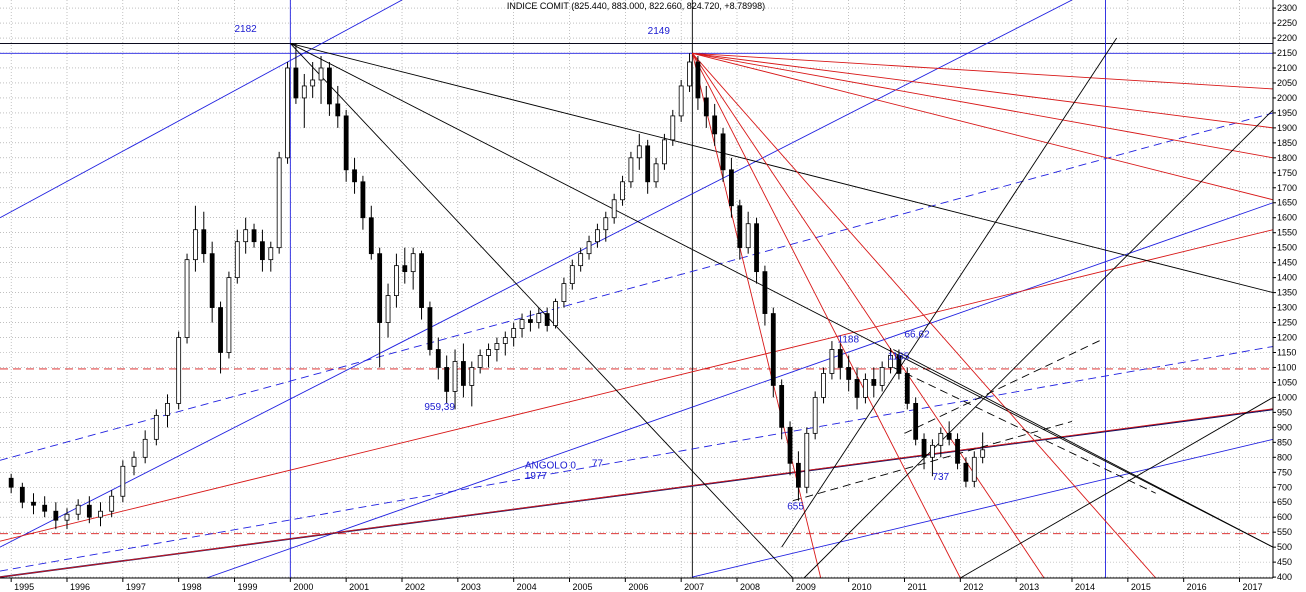 The image size is (1306, 592). Describe the element at coordinates (1287, 53) in the screenshot. I see `y-tick-label: 2150` at that location.